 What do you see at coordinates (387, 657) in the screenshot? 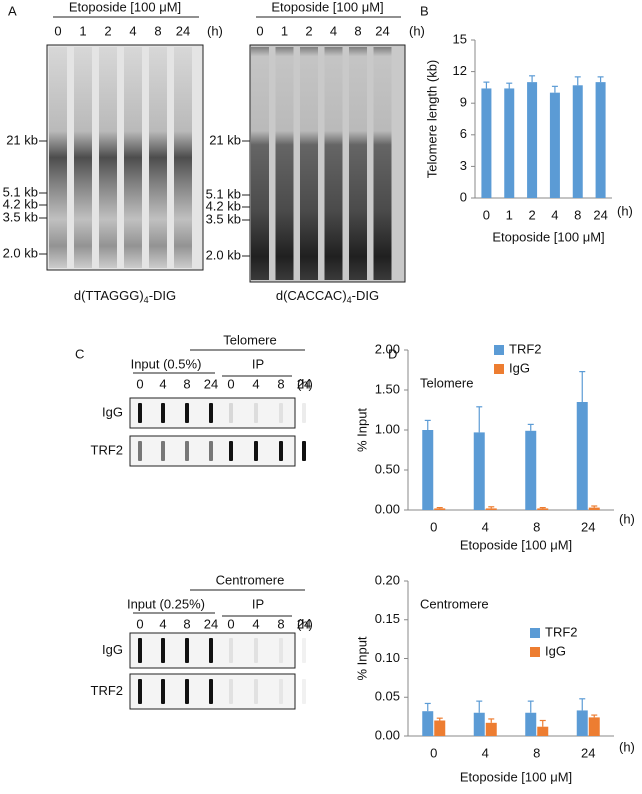
I see `y-tick-label: 0.10` at bounding box center [387, 657].